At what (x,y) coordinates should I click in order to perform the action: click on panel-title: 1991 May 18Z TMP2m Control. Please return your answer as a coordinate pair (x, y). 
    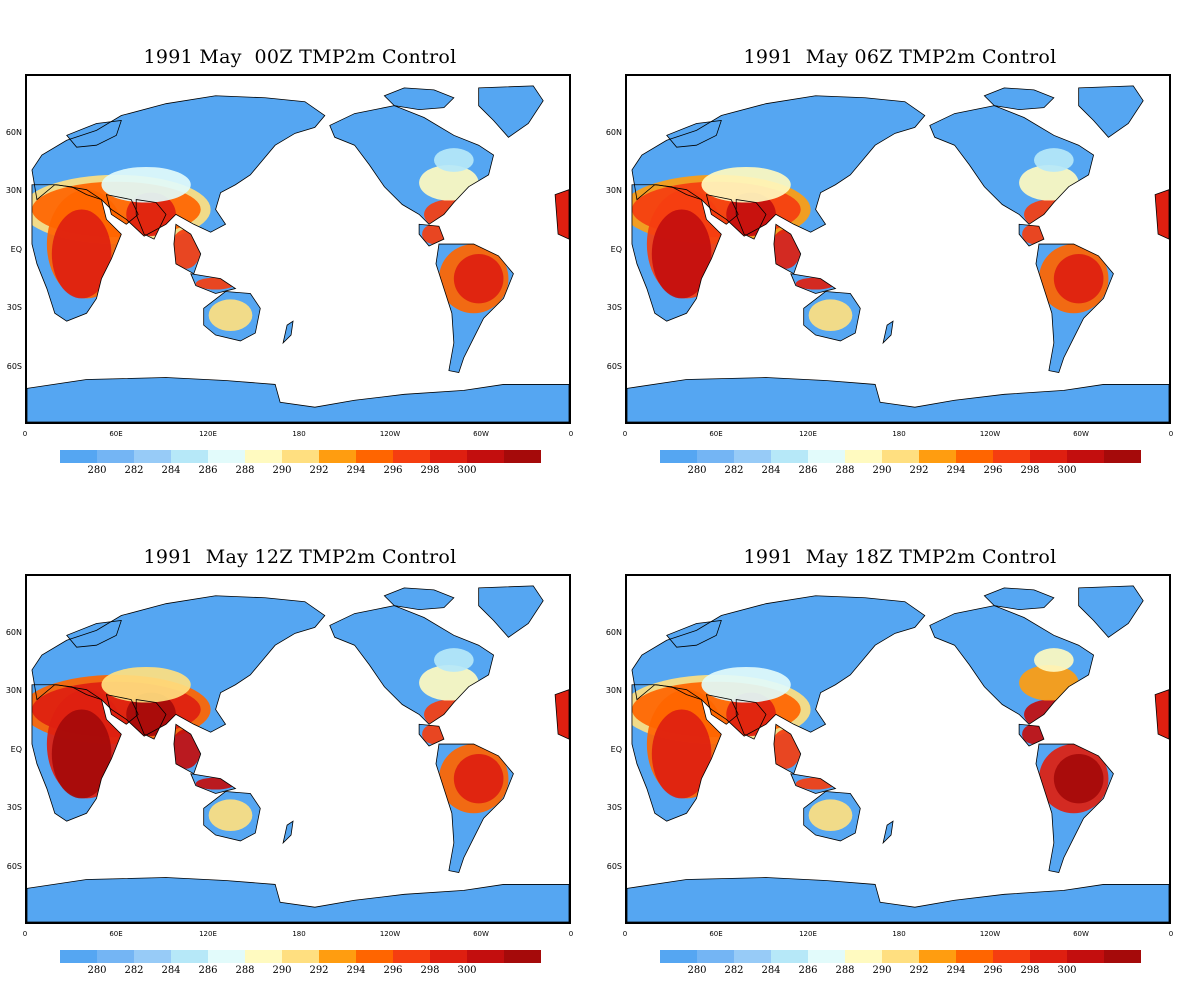
    Looking at the image, I should click on (900, 557).